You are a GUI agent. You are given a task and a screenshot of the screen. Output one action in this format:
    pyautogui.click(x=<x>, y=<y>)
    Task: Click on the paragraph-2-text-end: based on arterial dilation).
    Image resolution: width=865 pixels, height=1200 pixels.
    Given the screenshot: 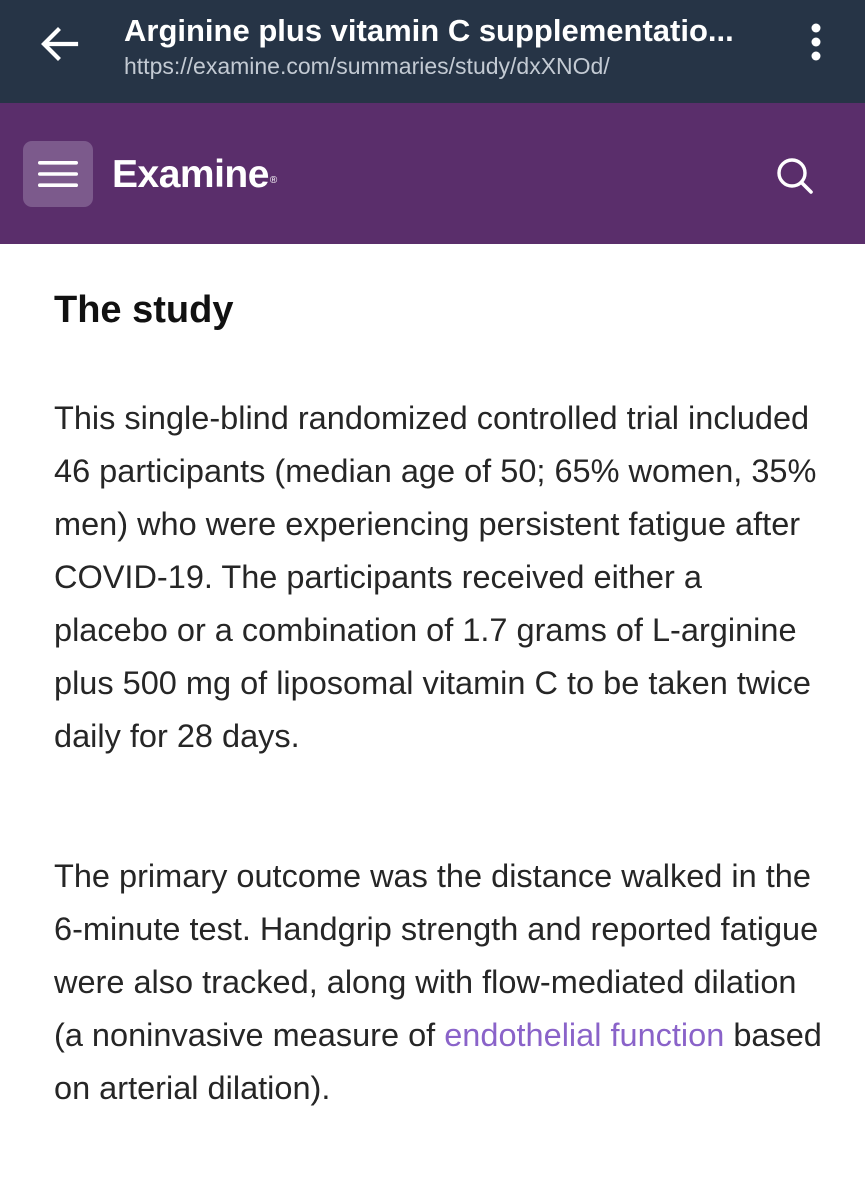 What is the action you would take?
    pyautogui.click(x=438, y=1061)
    